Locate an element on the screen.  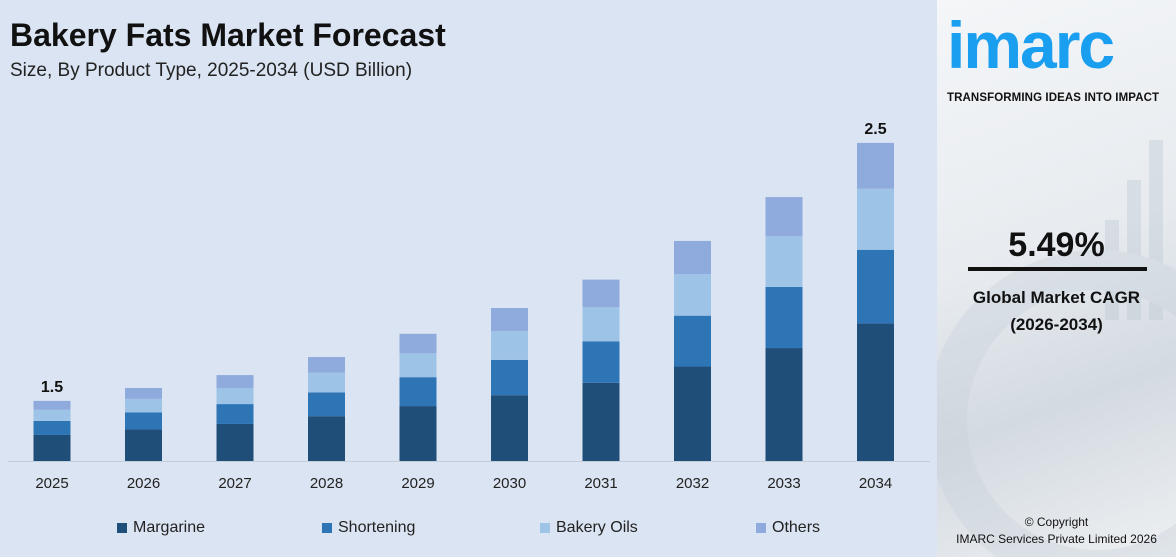
tagline: TRANSFORMING IDEAS INTO IMPACT is located at coordinates (1053, 98).